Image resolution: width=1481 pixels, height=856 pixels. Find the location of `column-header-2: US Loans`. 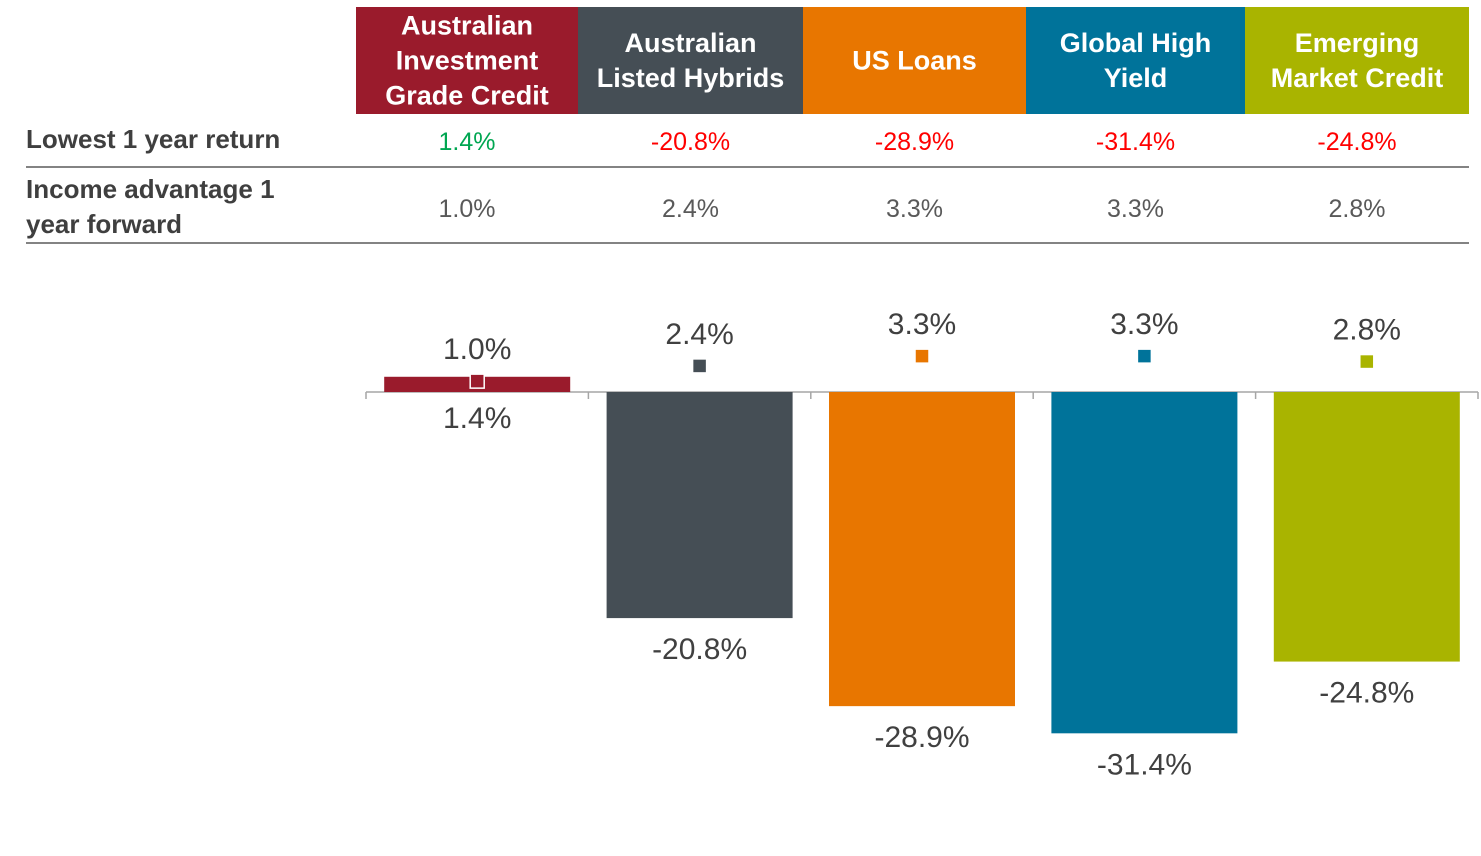

column-header-2: US Loans is located at coordinates (914, 60).